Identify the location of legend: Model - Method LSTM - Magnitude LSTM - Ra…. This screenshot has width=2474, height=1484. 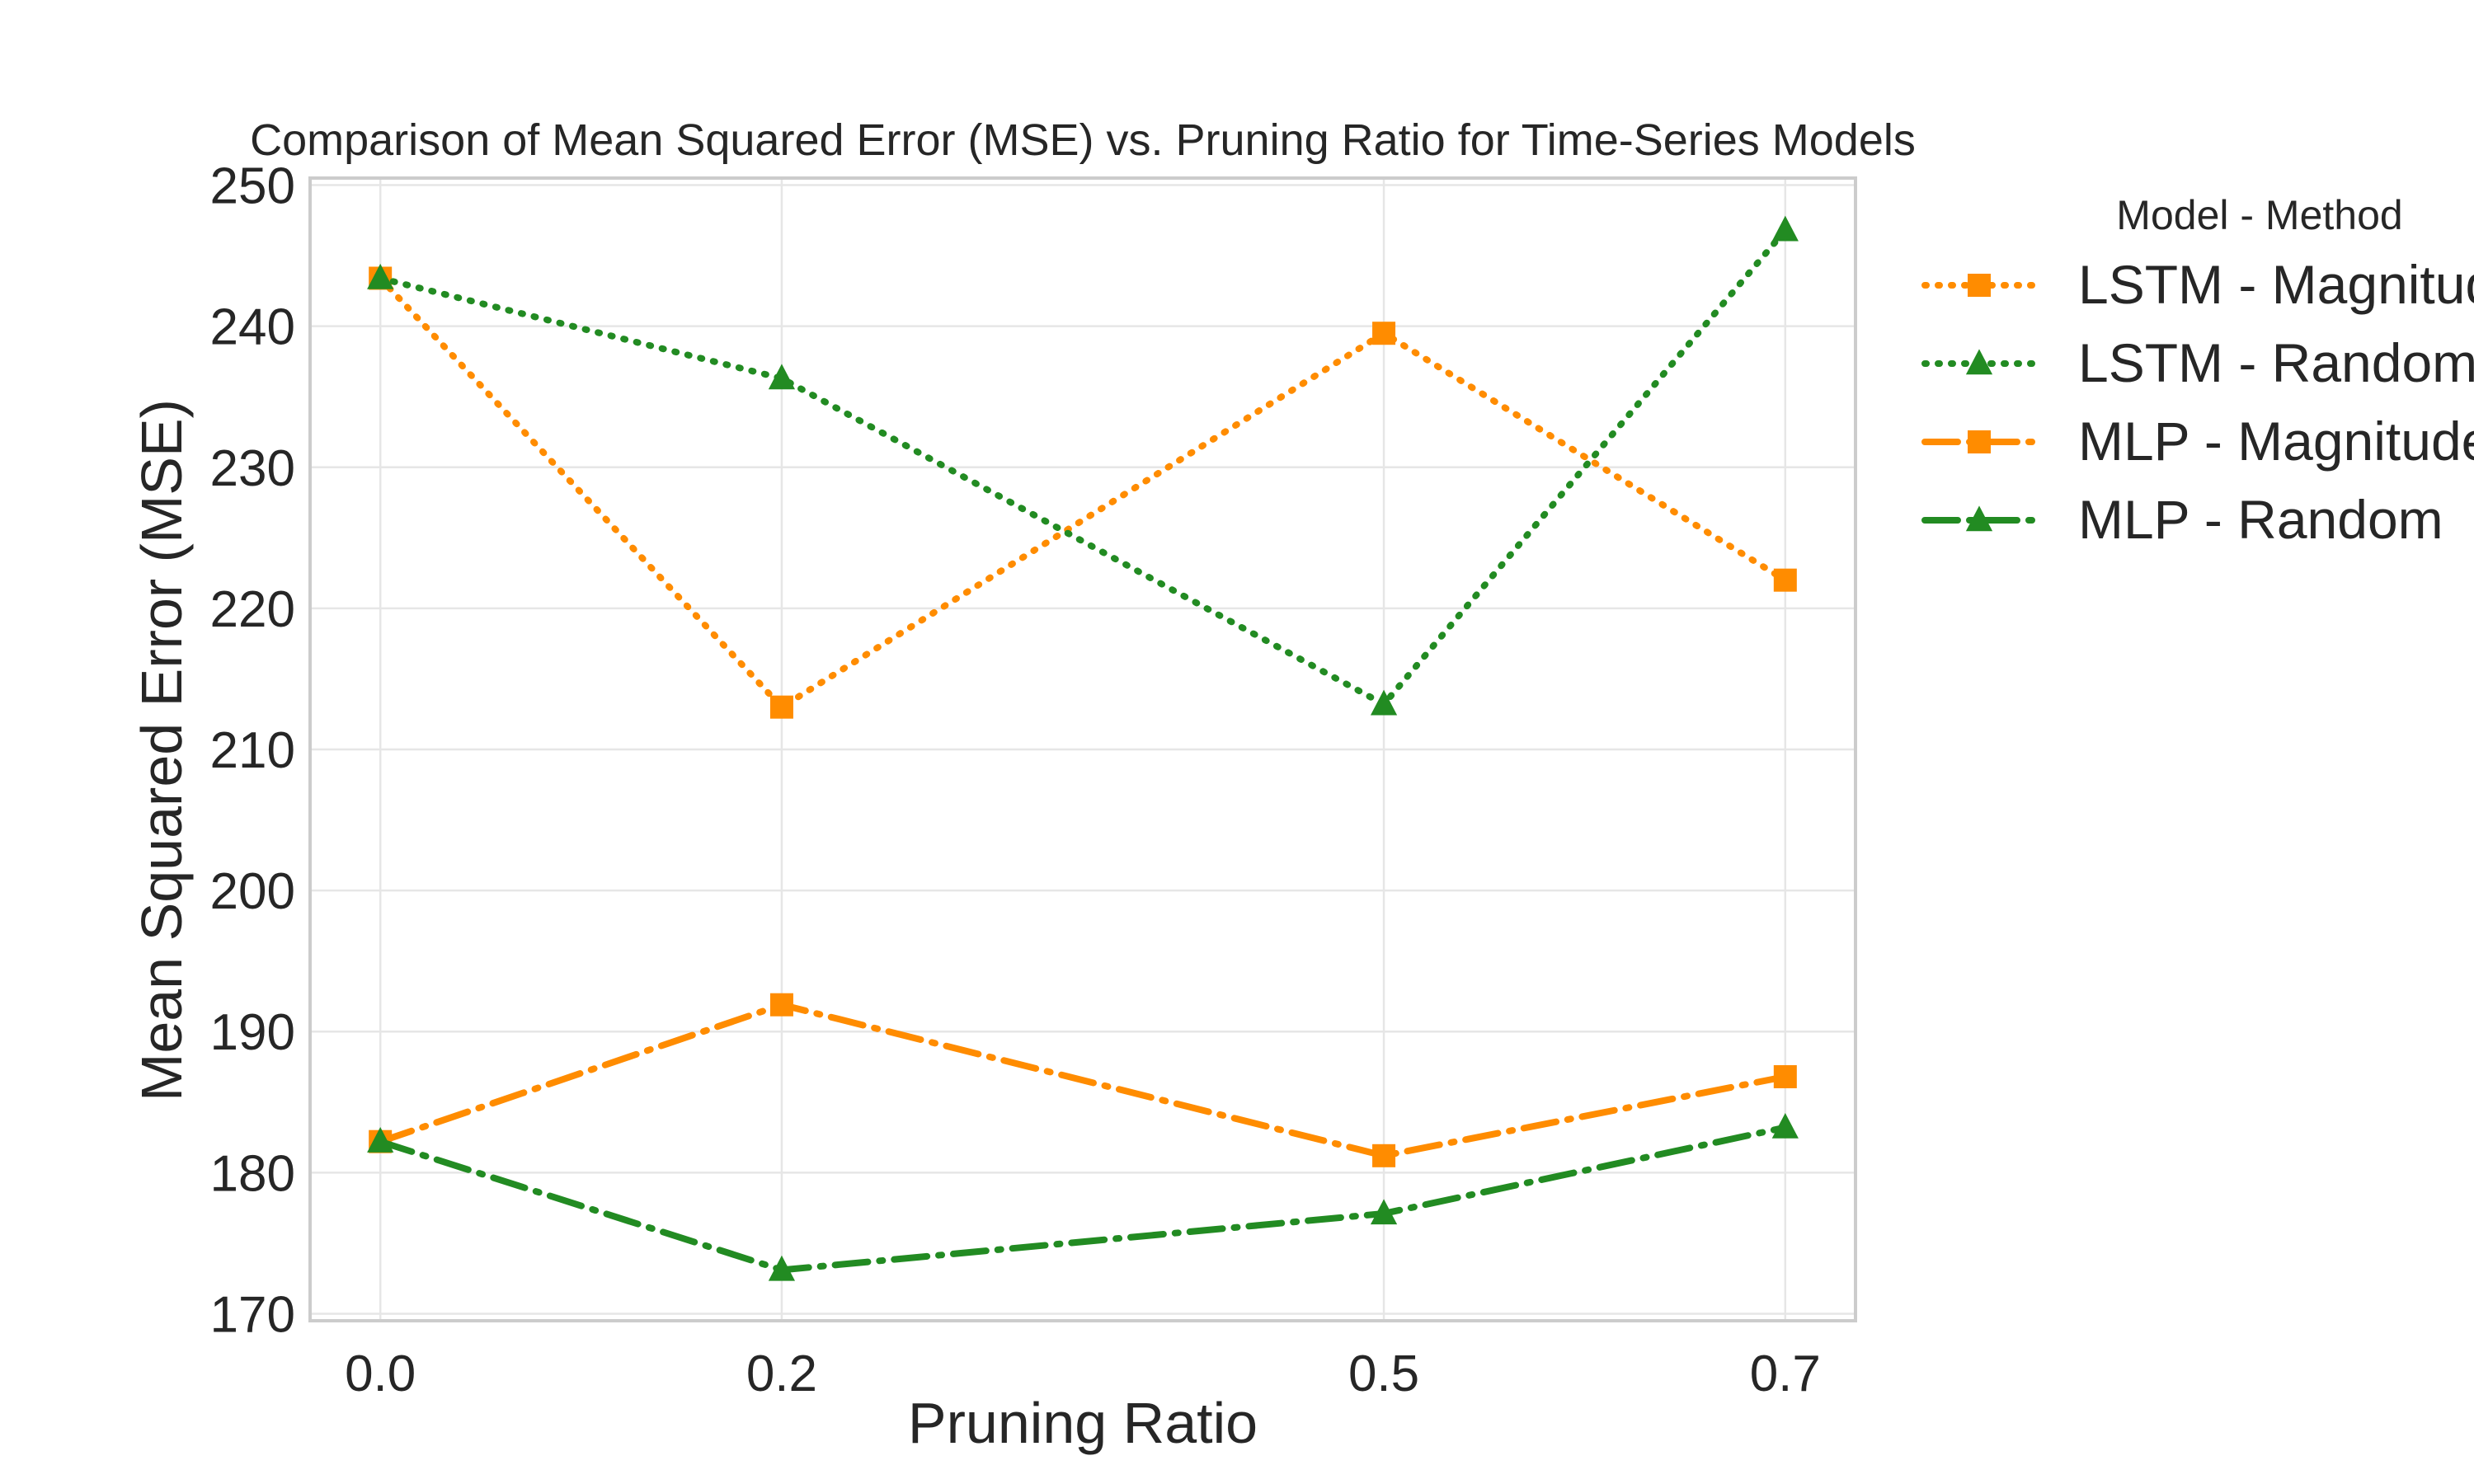
(2197, 371).